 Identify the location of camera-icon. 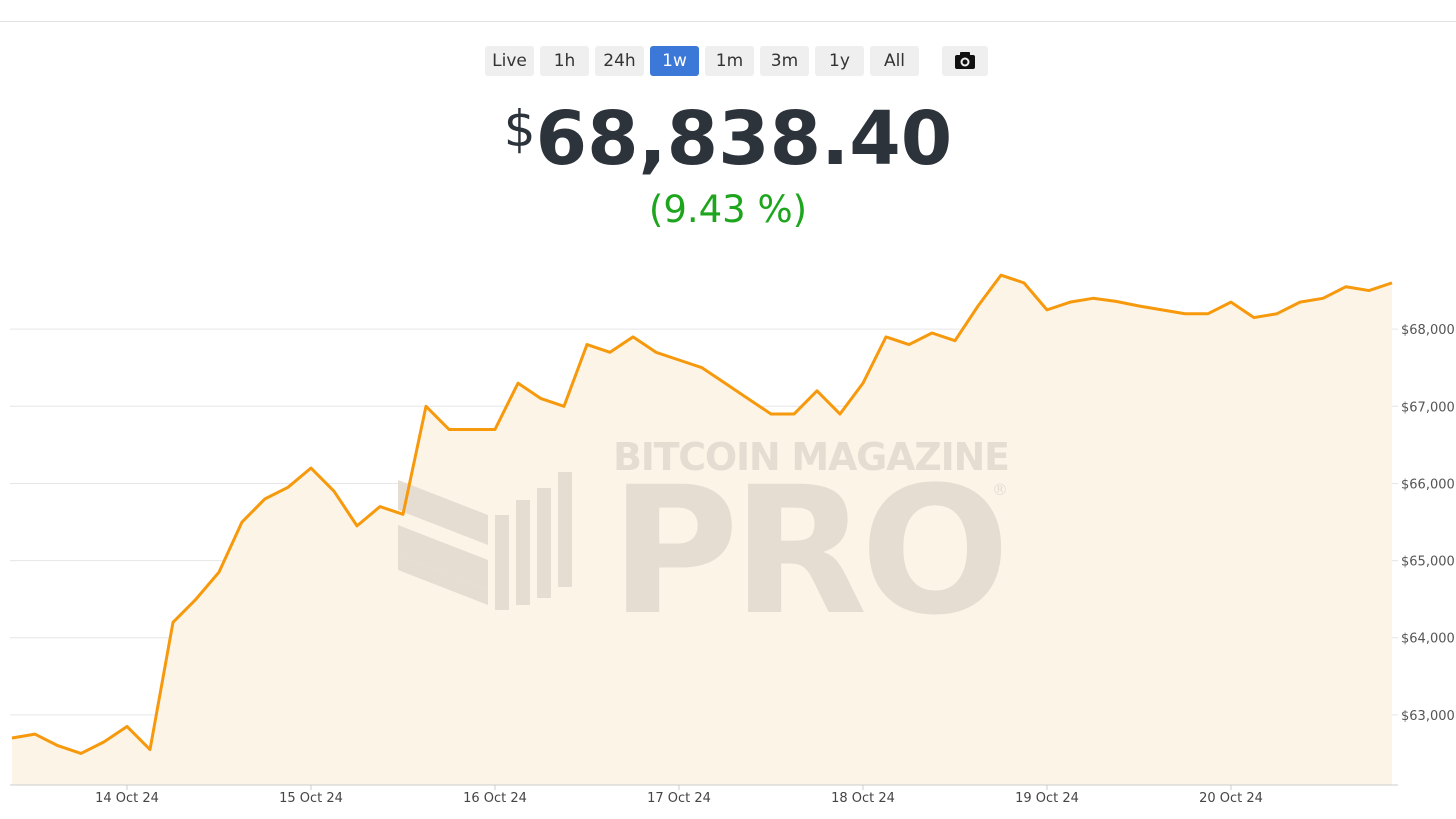
(965, 60).